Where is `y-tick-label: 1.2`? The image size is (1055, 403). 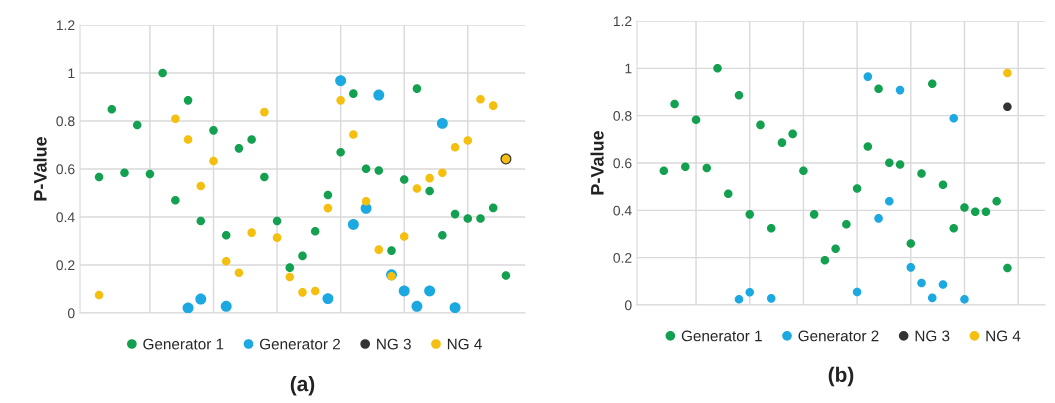 y-tick-label: 1.2 is located at coordinates (622, 21).